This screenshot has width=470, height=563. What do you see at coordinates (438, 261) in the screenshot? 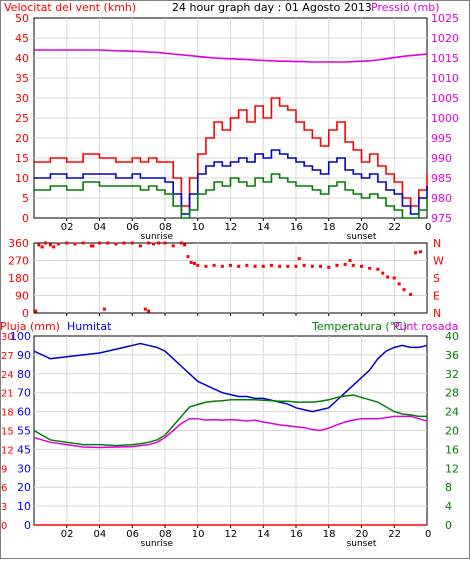
I see `compass-label: W` at bounding box center [438, 261].